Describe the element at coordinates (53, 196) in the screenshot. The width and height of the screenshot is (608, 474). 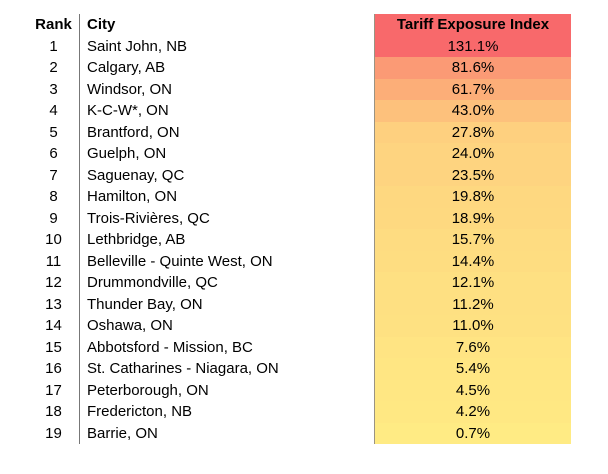
I see `rank-cell: 8` at that location.